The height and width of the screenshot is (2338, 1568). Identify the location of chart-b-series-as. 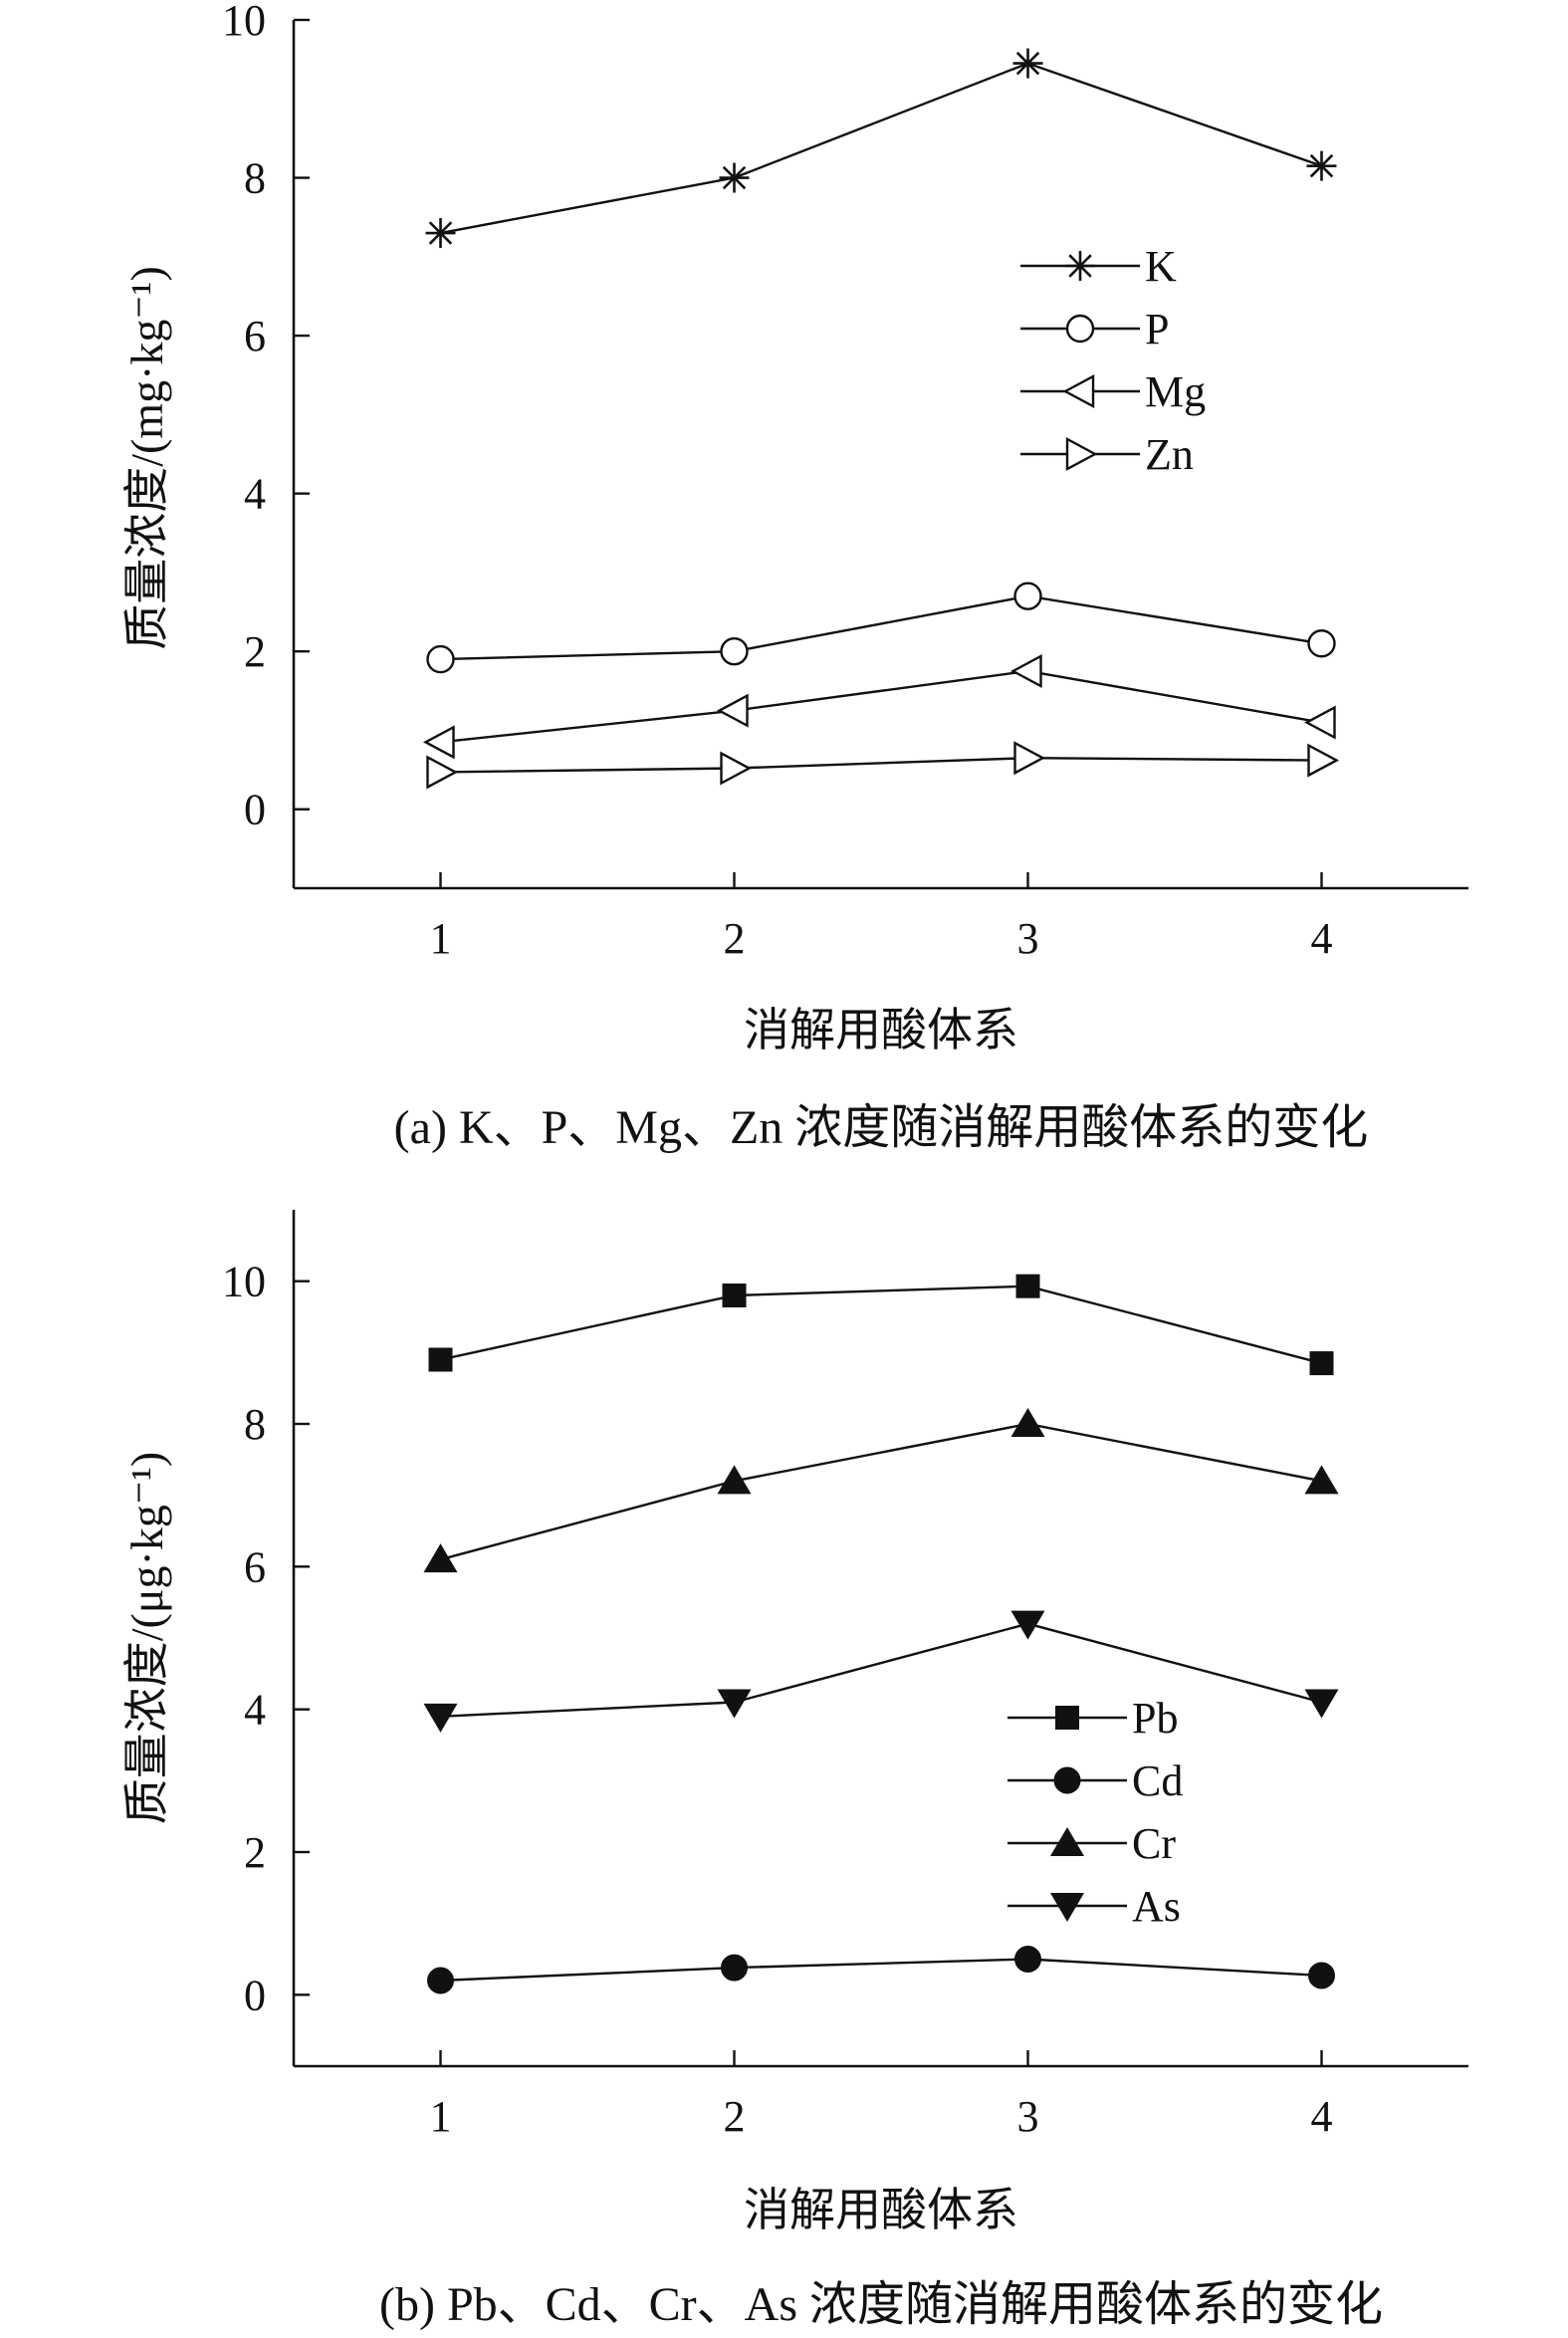
(881, 1671).